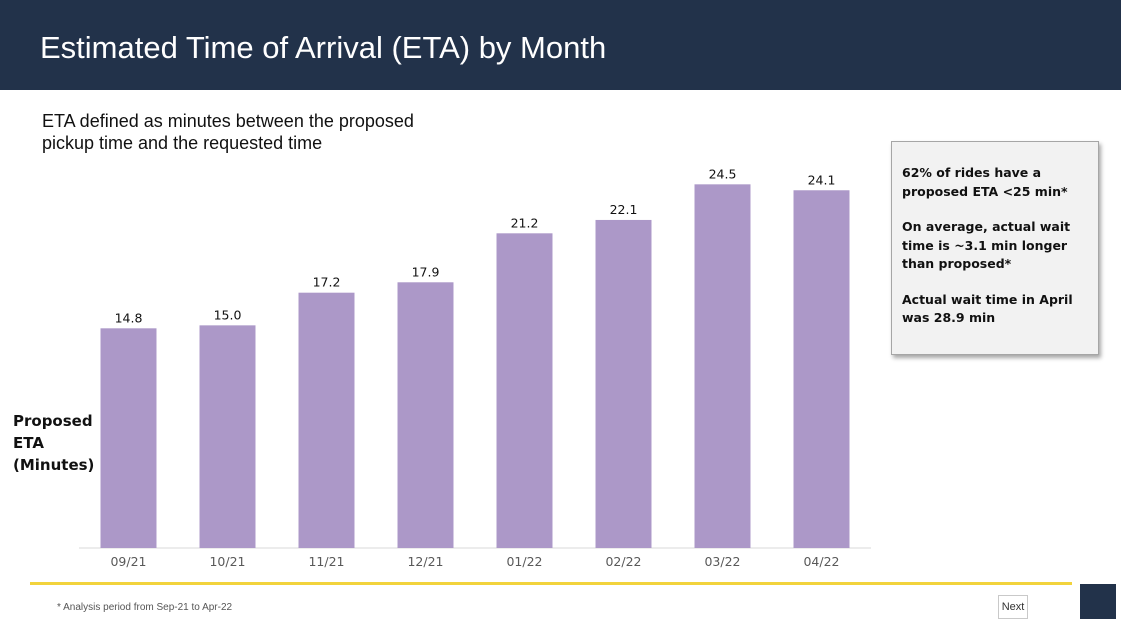  What do you see at coordinates (53, 421) in the screenshot?
I see `y-axis-label-line-1: Proposed` at bounding box center [53, 421].